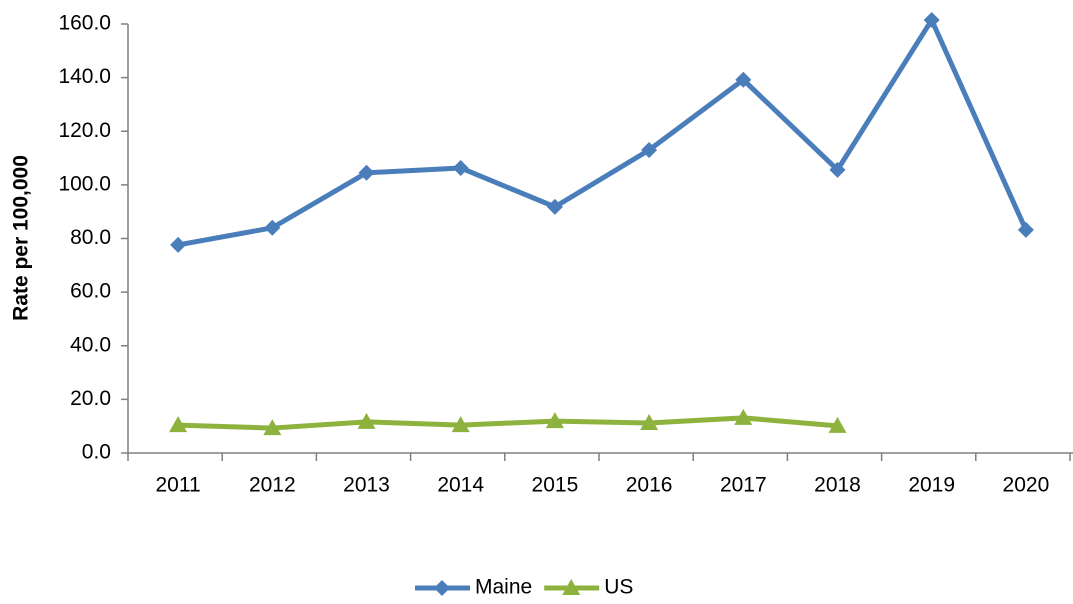 The width and height of the screenshot is (1073, 604). Describe the element at coordinates (178, 485) in the screenshot. I see `x-tick-label: 2011` at that location.